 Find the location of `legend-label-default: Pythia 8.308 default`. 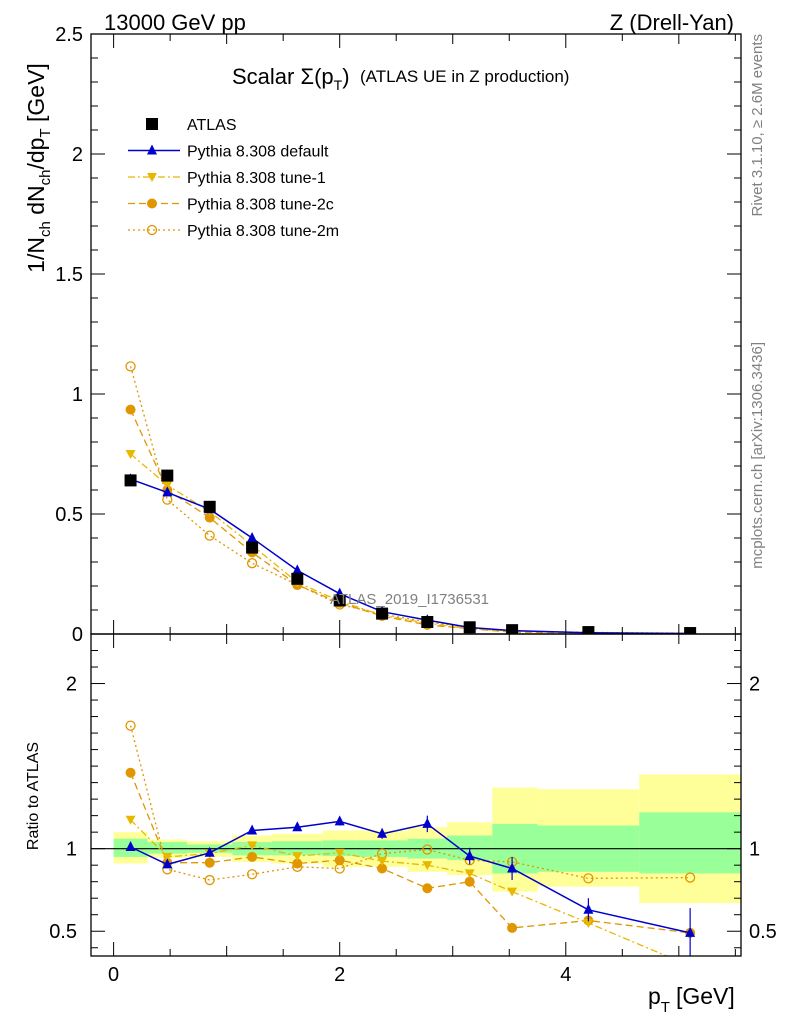

legend-label-default: Pythia 8.308 default is located at coordinates (258, 152).